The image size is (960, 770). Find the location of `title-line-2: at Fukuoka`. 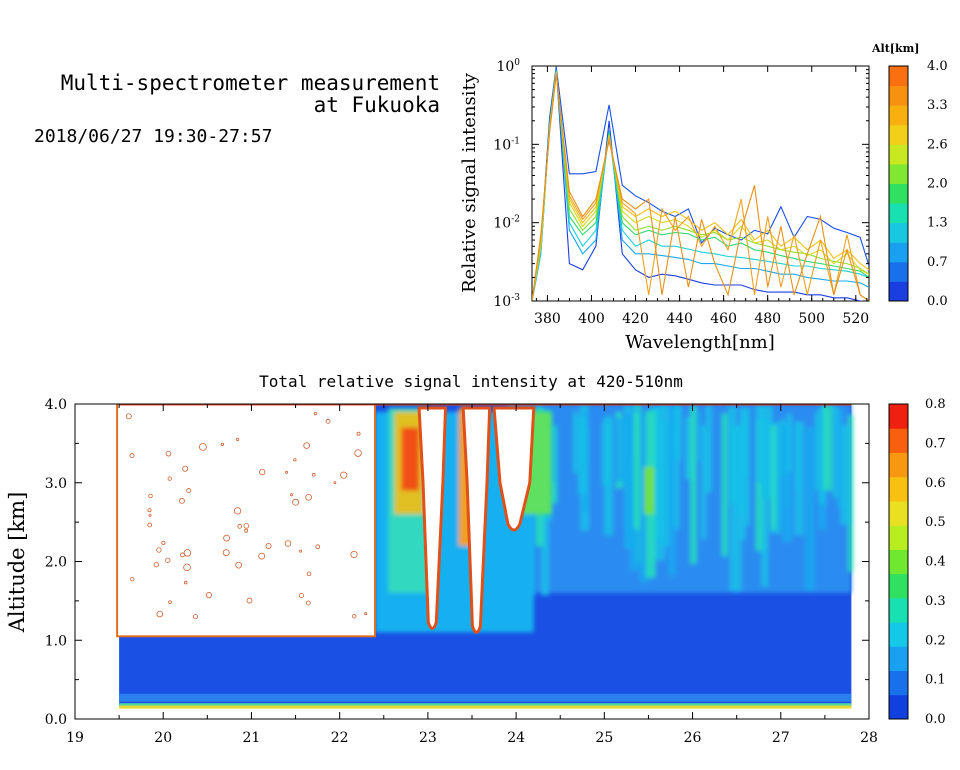

title-line-2: at Fukuoka is located at coordinates (376, 105).